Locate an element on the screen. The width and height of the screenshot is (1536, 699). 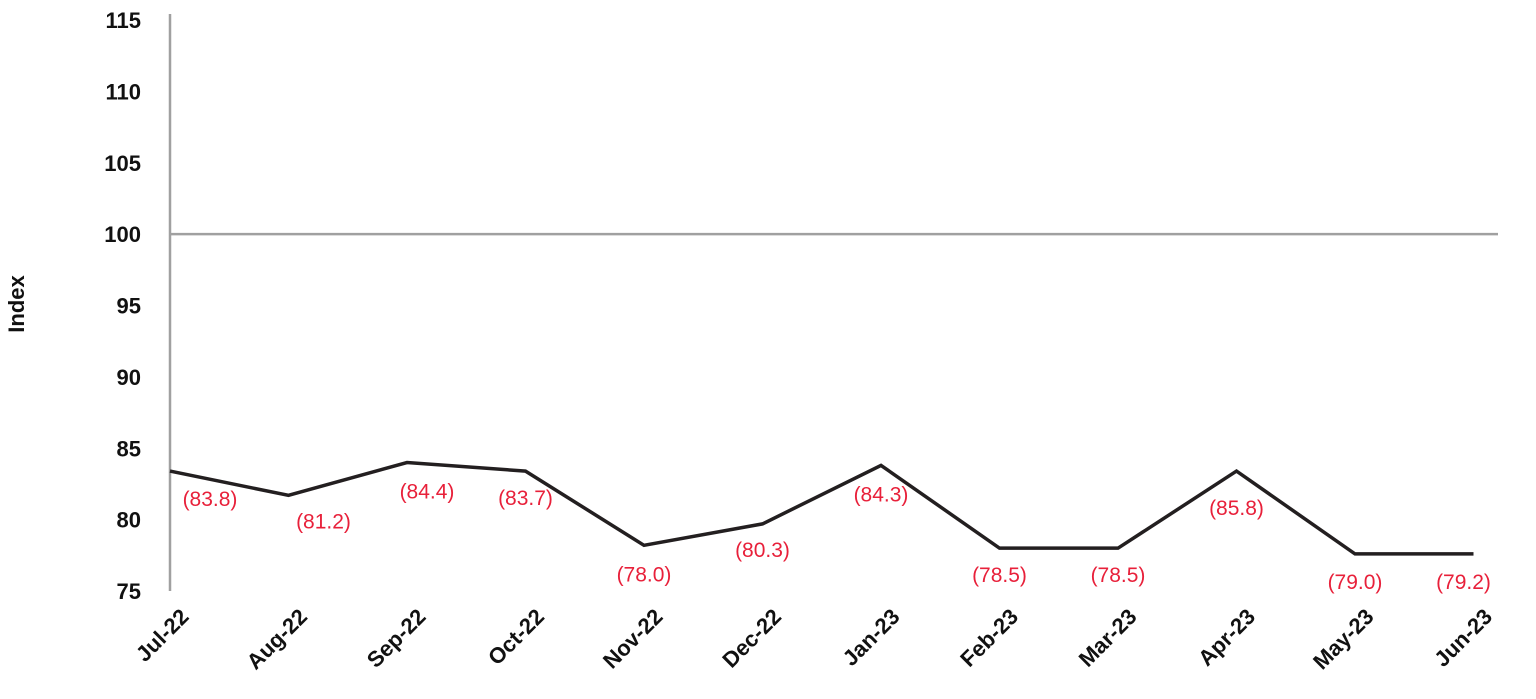
y-tick-label: 110 is located at coordinates (124, 91).